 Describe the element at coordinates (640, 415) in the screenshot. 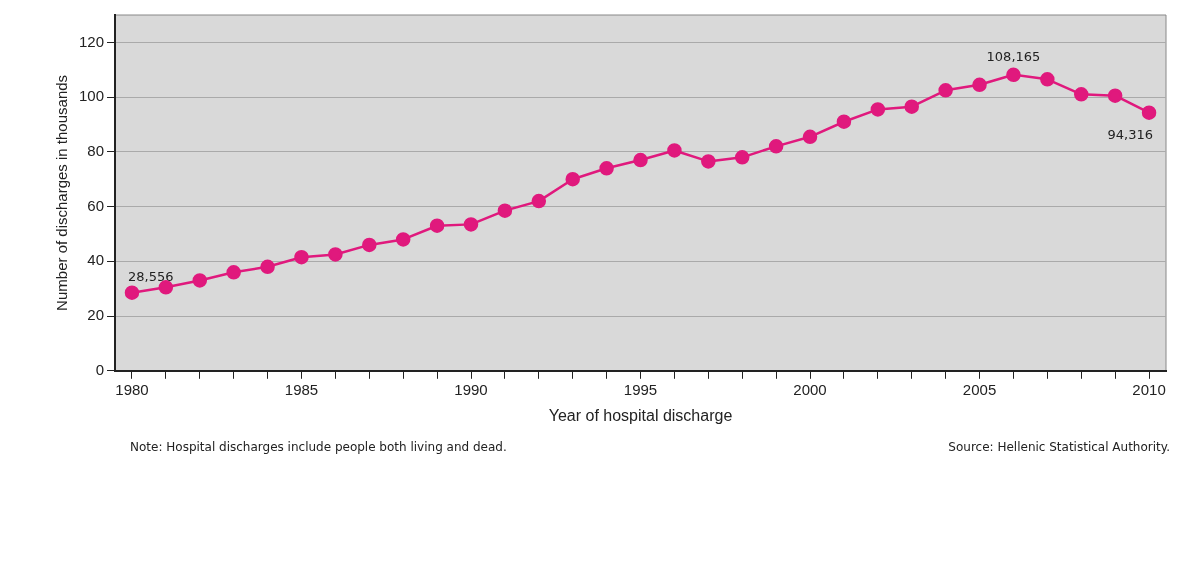

I see `x-axis-title: Year of hospital discharge` at that location.